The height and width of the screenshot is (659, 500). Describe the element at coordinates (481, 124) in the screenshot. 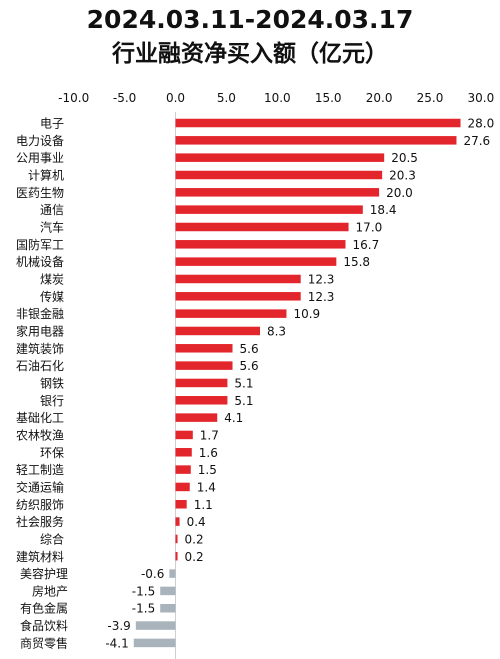

I see `value-label: 28.0` at that location.